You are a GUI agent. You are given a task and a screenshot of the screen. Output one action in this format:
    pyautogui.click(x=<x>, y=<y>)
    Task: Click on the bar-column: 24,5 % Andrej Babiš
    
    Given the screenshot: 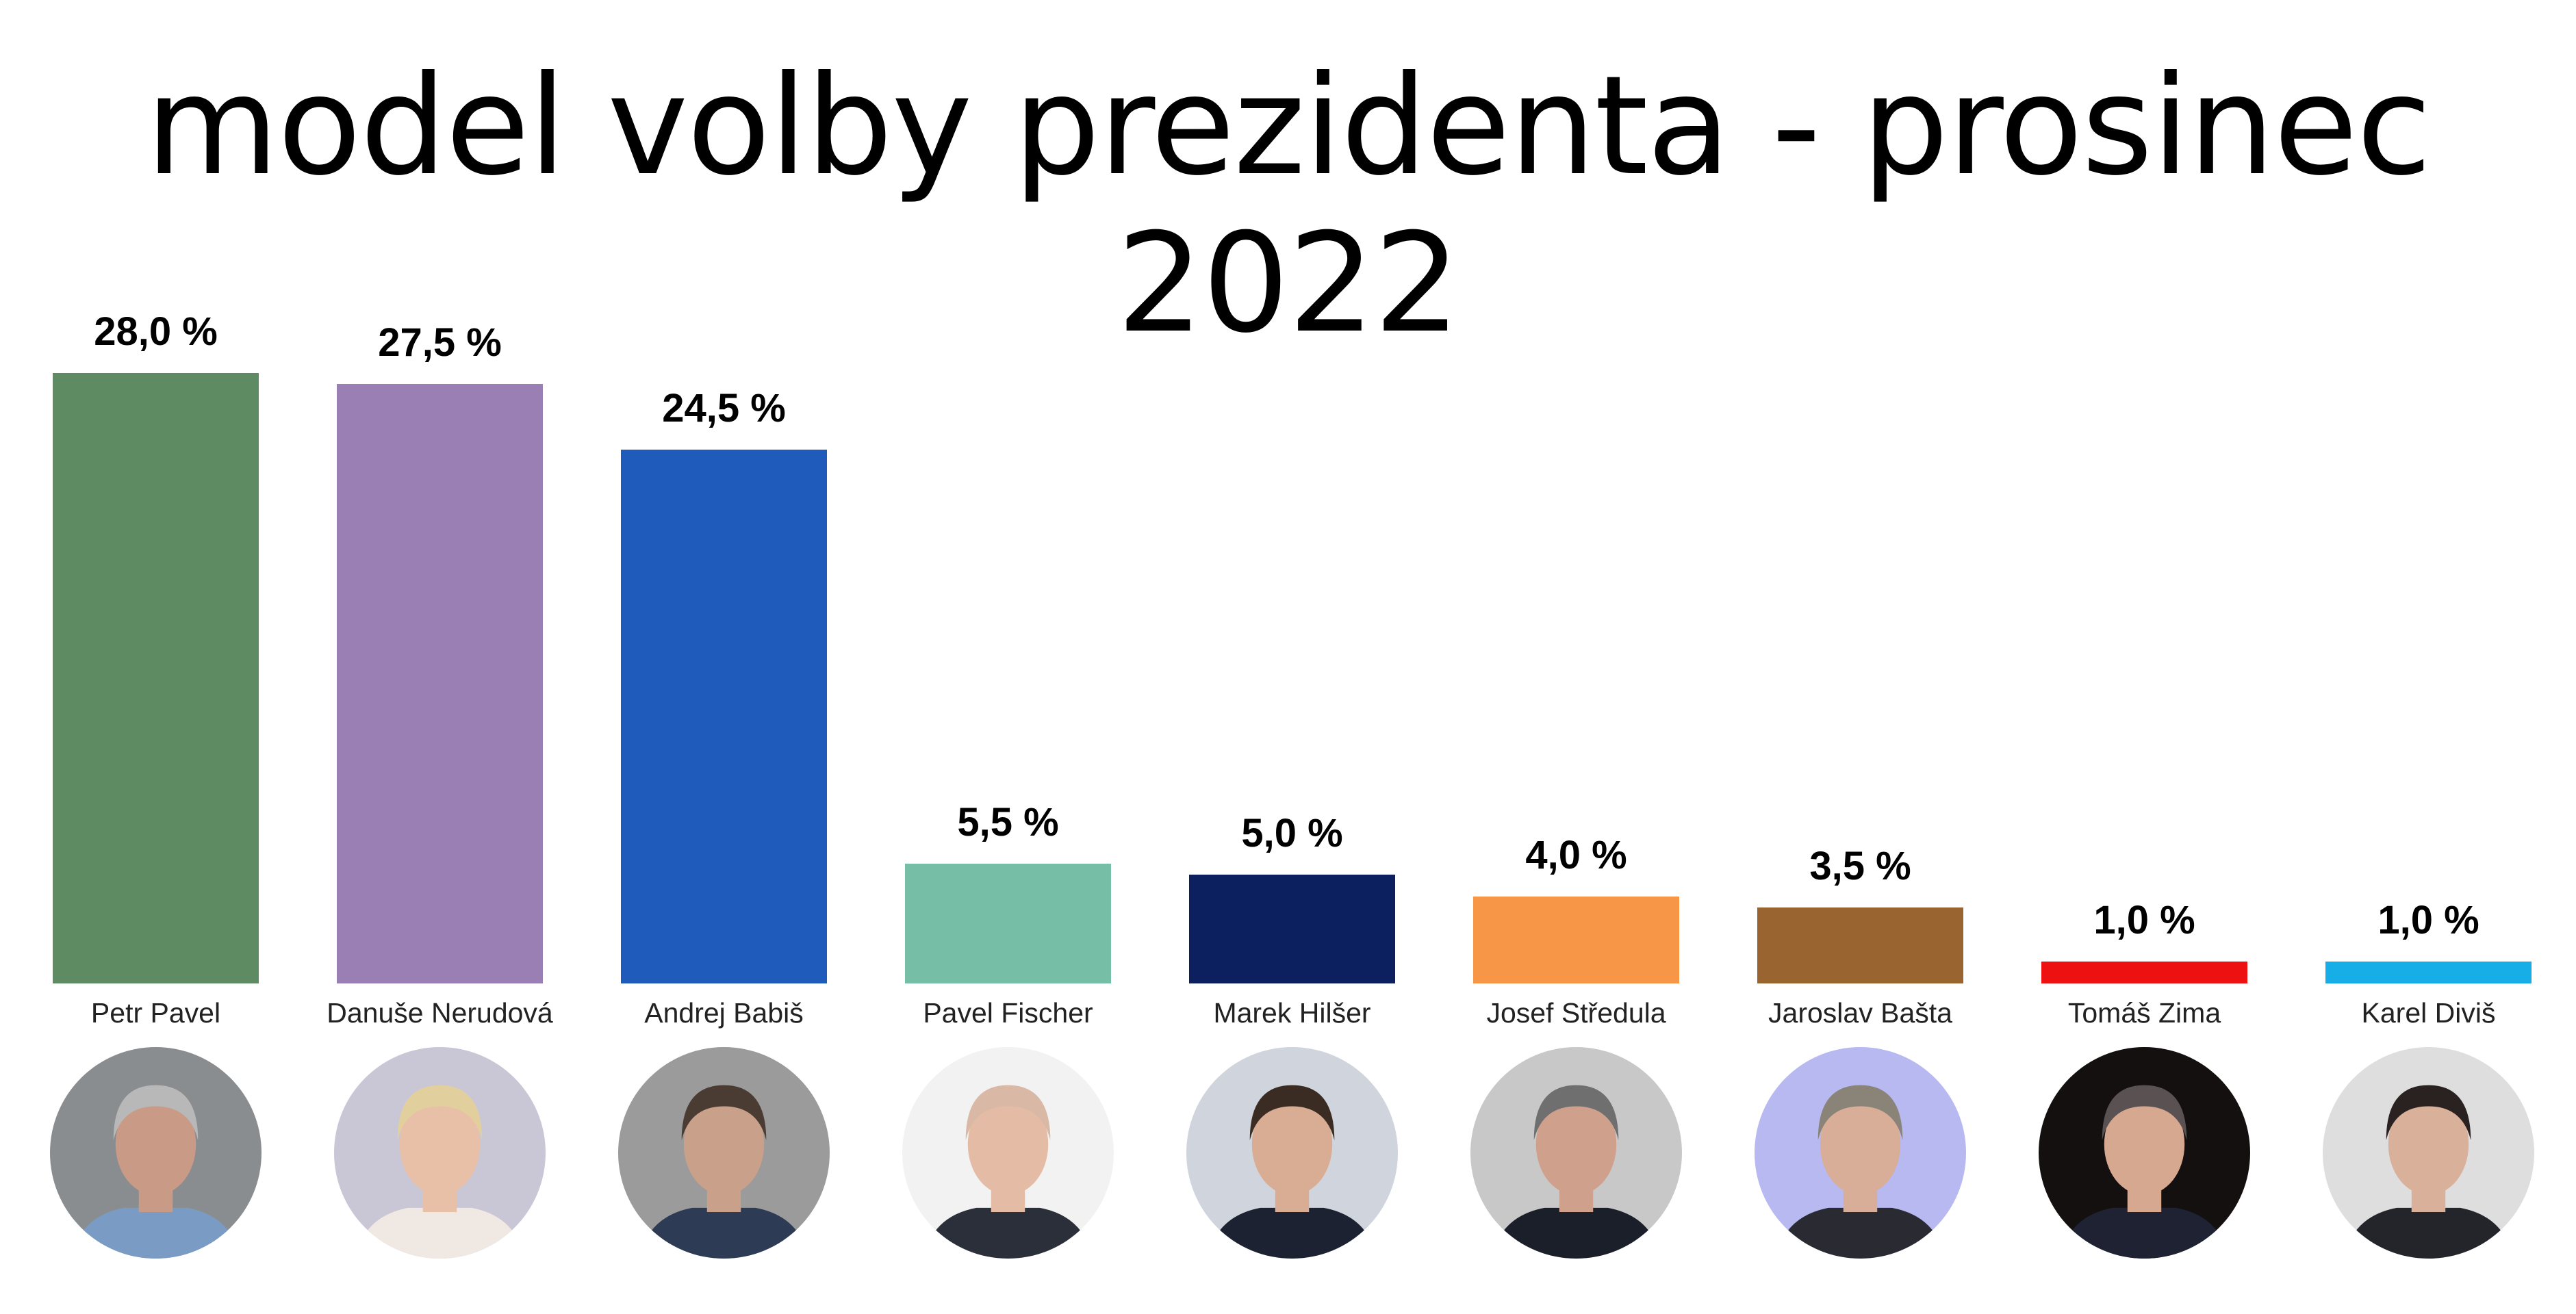 What is the action you would take?
    pyautogui.click(x=724, y=657)
    